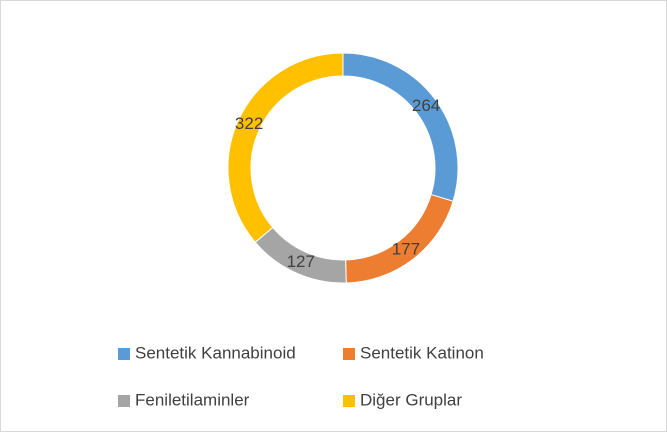  Describe the element at coordinates (215, 352) in the screenshot. I see `legend-label: Sentetik Kannabinoid` at that location.